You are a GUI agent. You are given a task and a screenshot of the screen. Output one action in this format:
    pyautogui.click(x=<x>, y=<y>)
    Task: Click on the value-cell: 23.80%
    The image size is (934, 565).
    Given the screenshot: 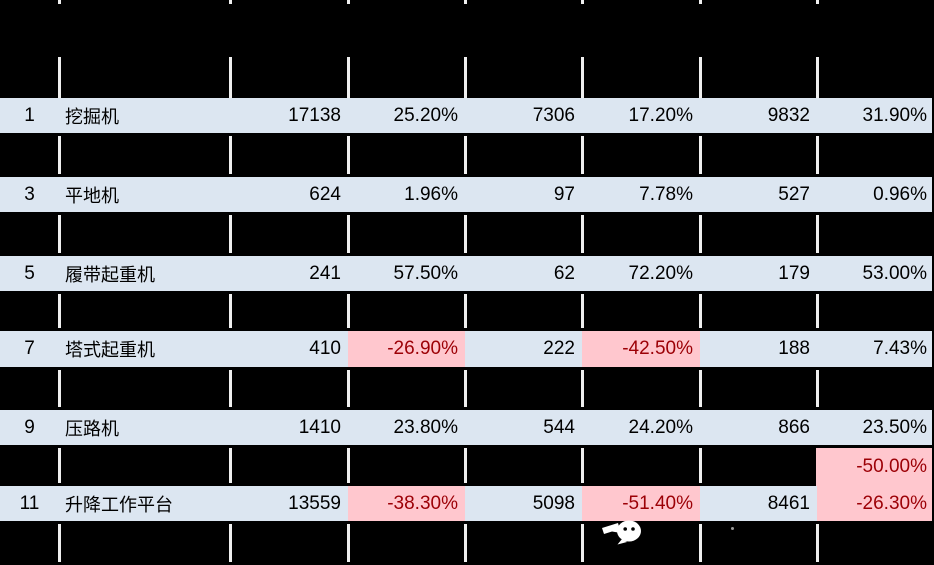 What is the action you would take?
    pyautogui.click(x=425, y=427)
    